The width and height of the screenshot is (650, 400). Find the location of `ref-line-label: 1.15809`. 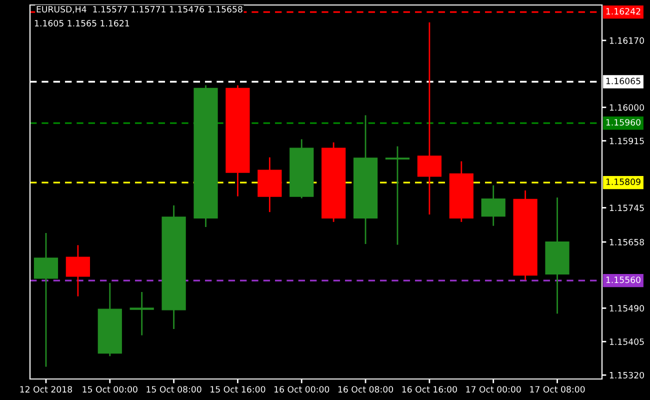

ref-line-label: 1.15809 is located at coordinates (623, 182).